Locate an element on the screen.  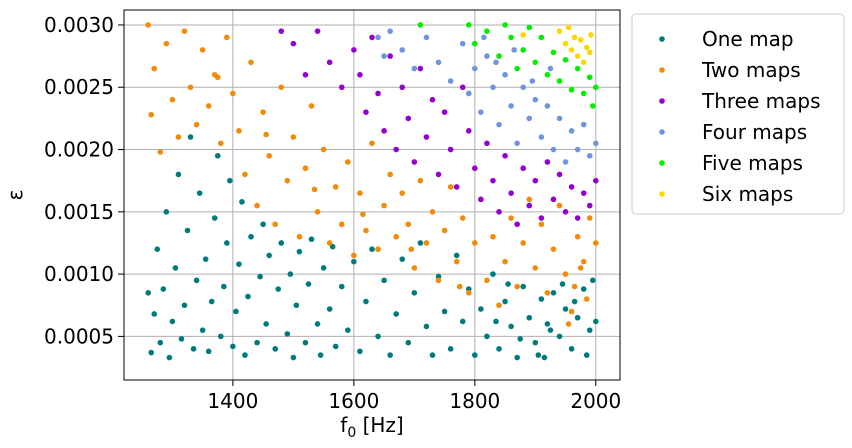
legend-box is located at coordinates (738, 114).